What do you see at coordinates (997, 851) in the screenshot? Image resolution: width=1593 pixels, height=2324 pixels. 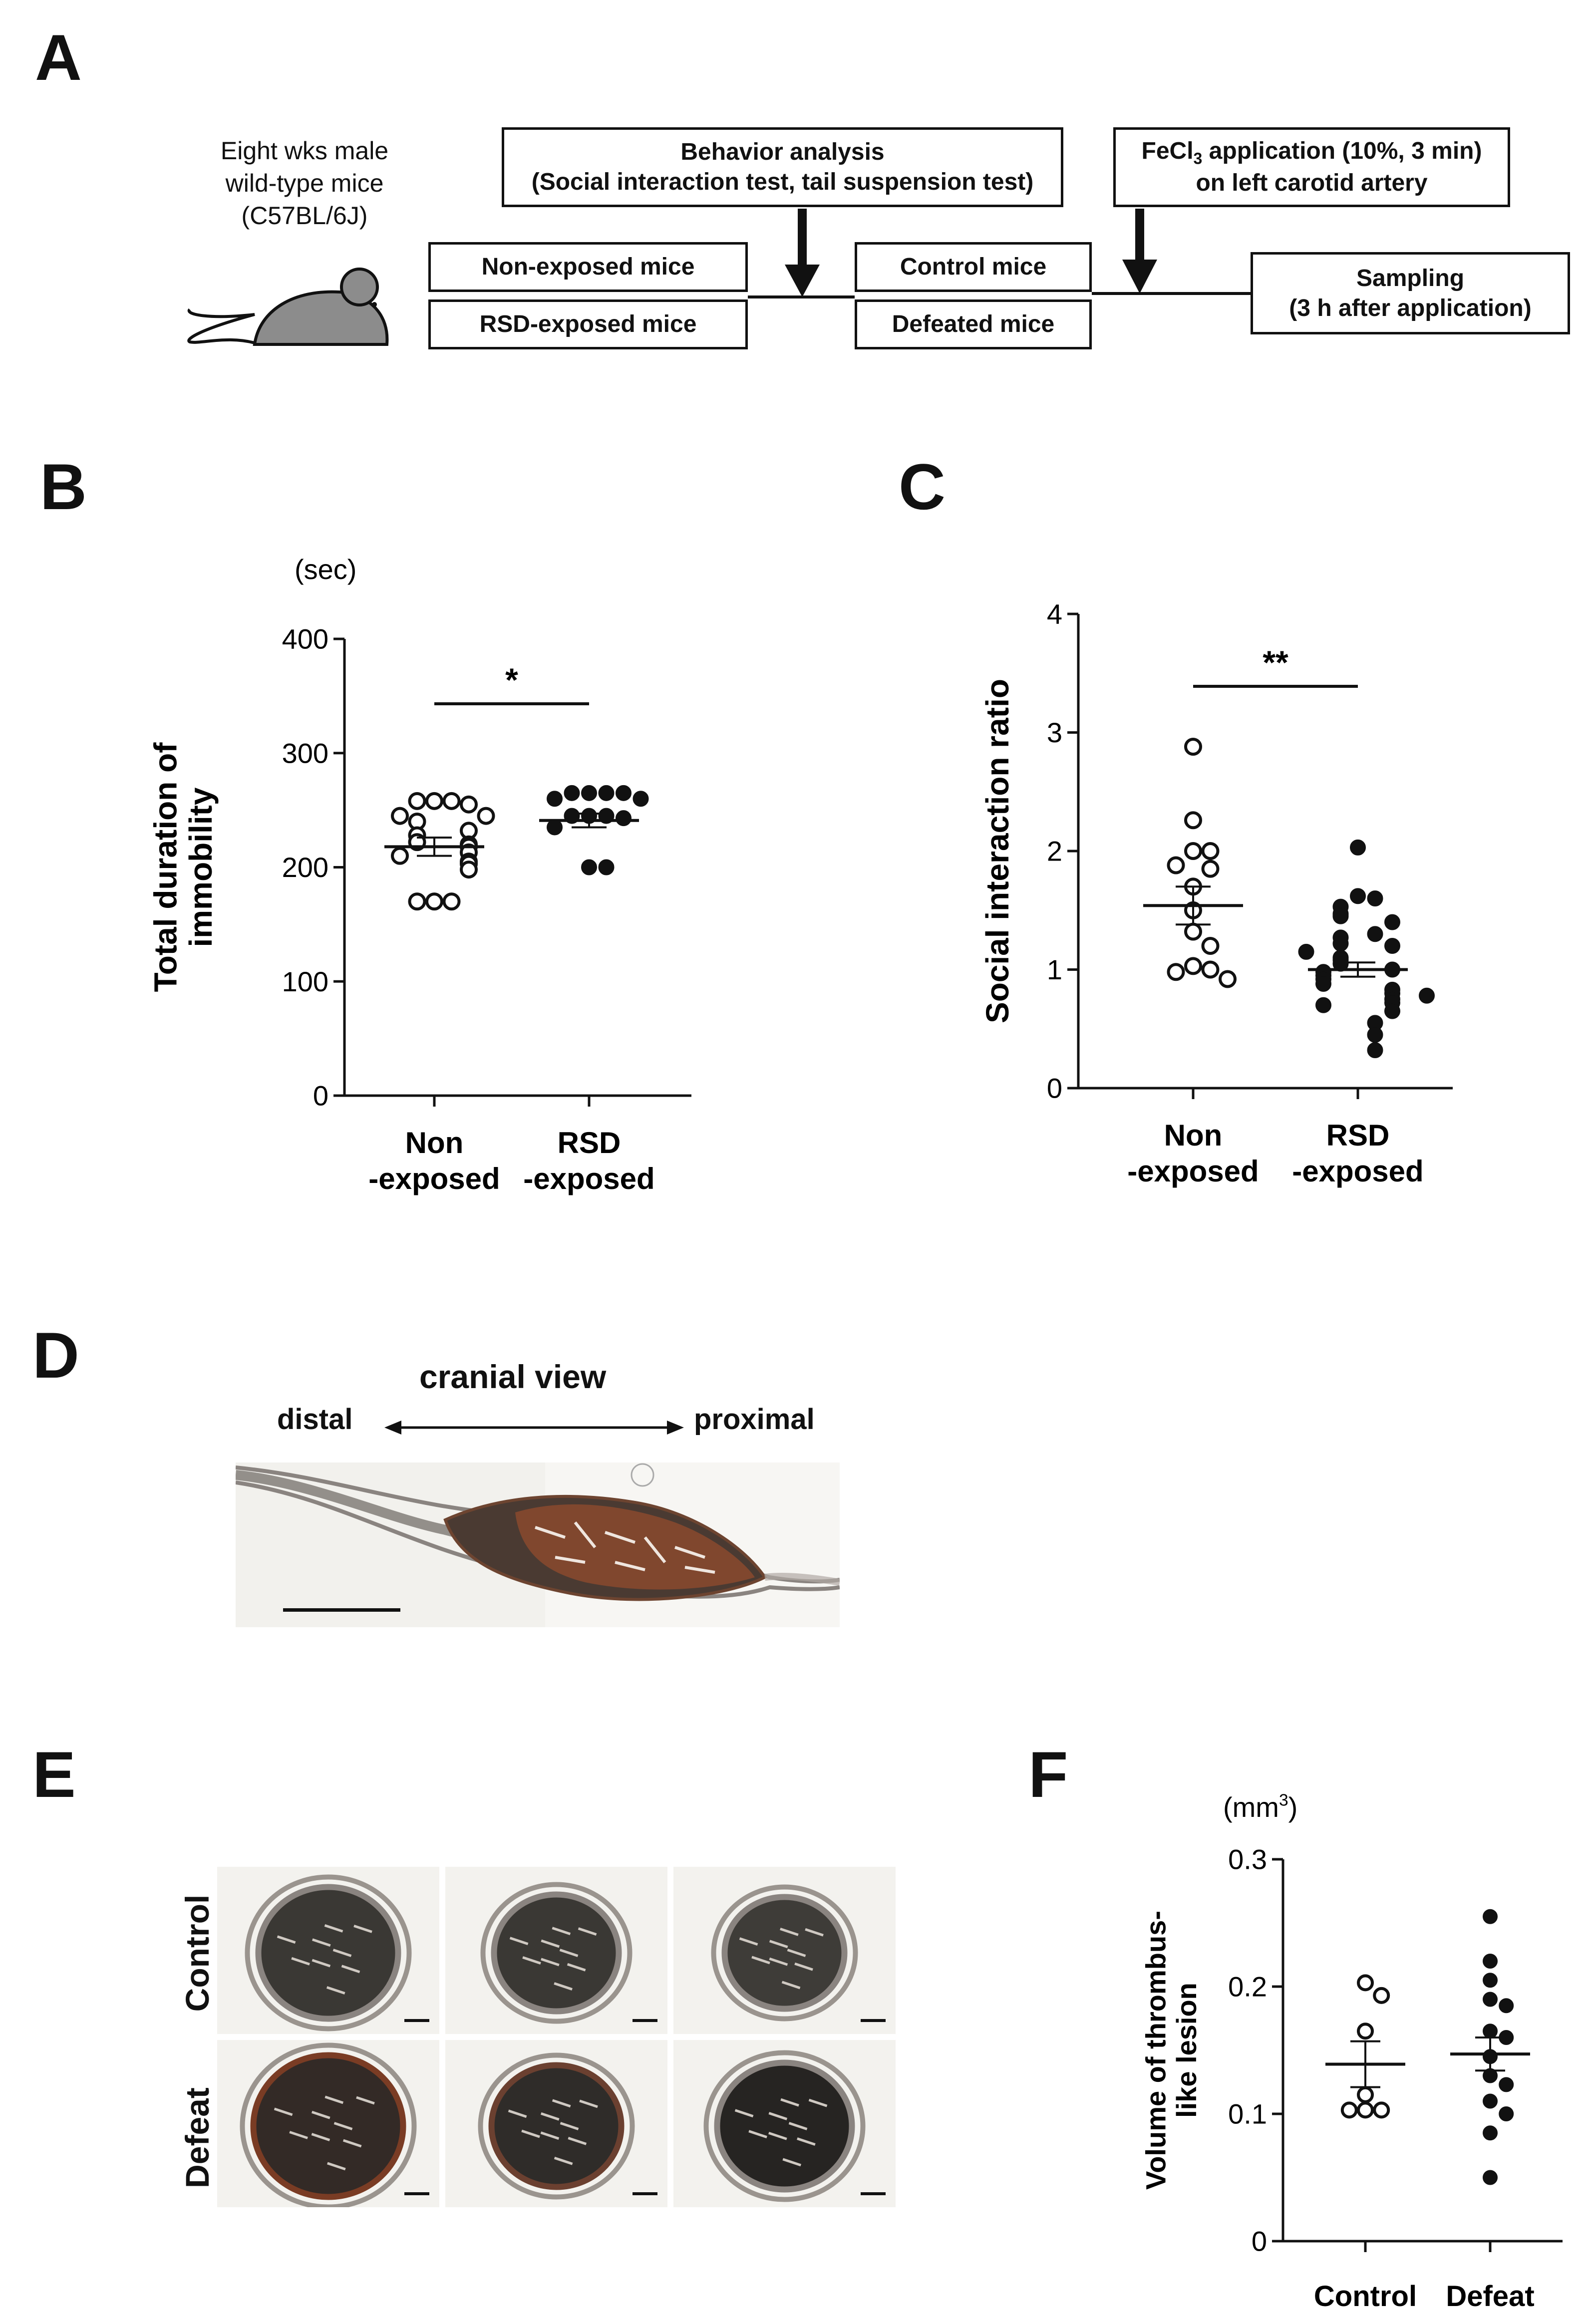 I see `y-axis-label-line: Social interaction ratio` at bounding box center [997, 851].